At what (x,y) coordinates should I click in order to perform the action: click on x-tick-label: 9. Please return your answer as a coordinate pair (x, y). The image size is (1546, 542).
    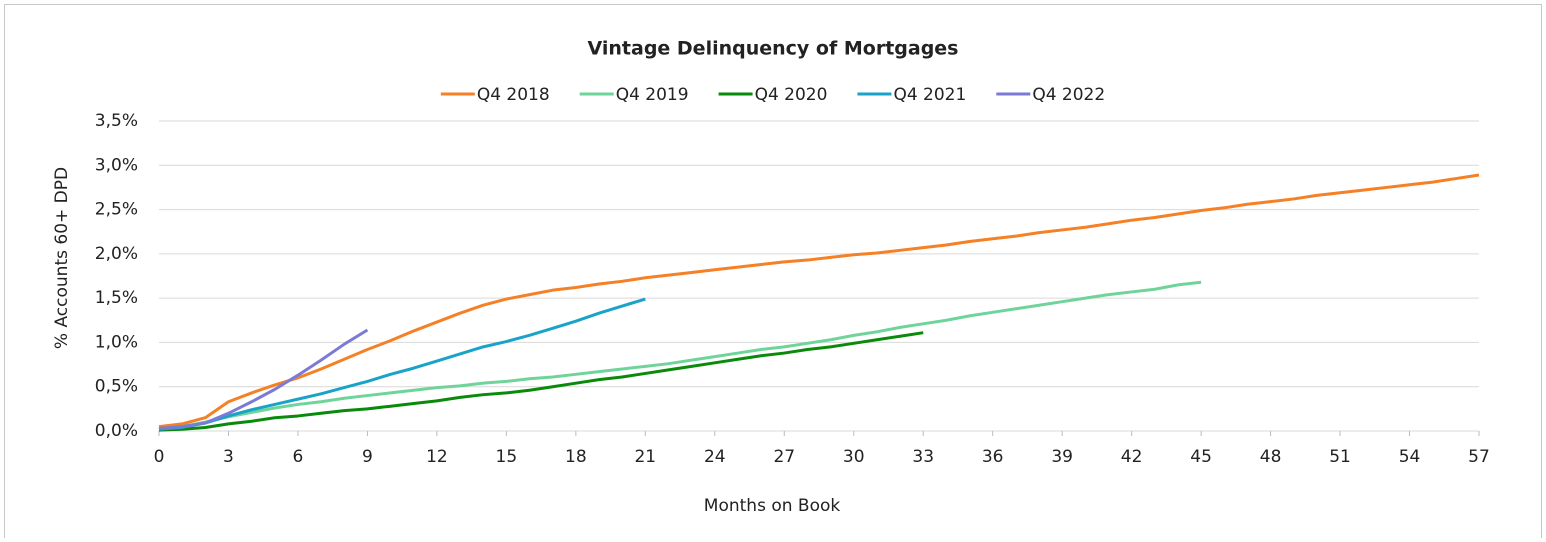
    Looking at the image, I should click on (367, 457).